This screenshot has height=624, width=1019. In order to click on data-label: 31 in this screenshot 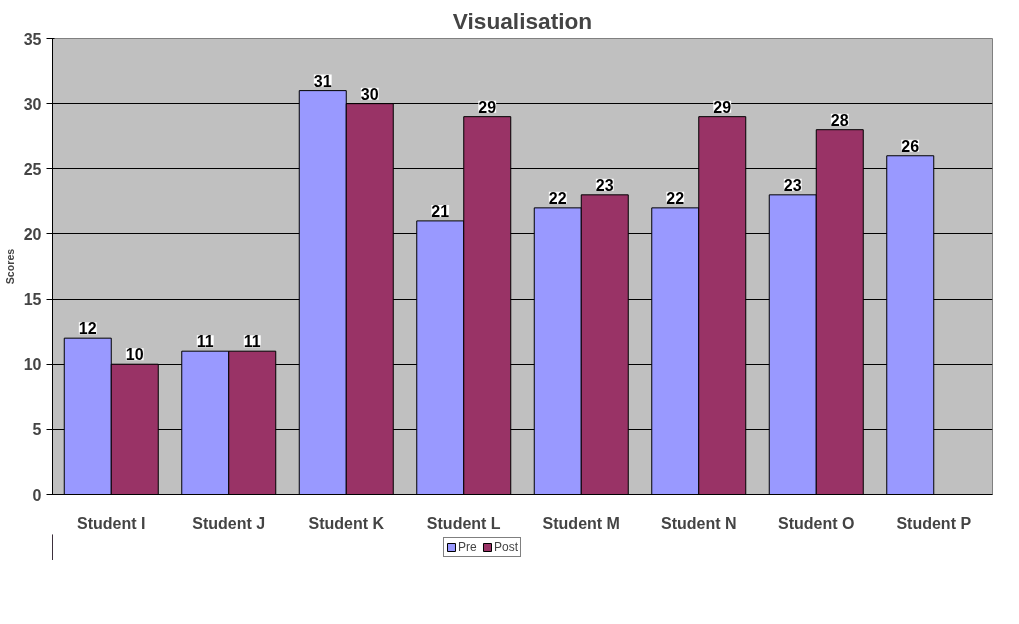, I will do `click(322, 81)`.